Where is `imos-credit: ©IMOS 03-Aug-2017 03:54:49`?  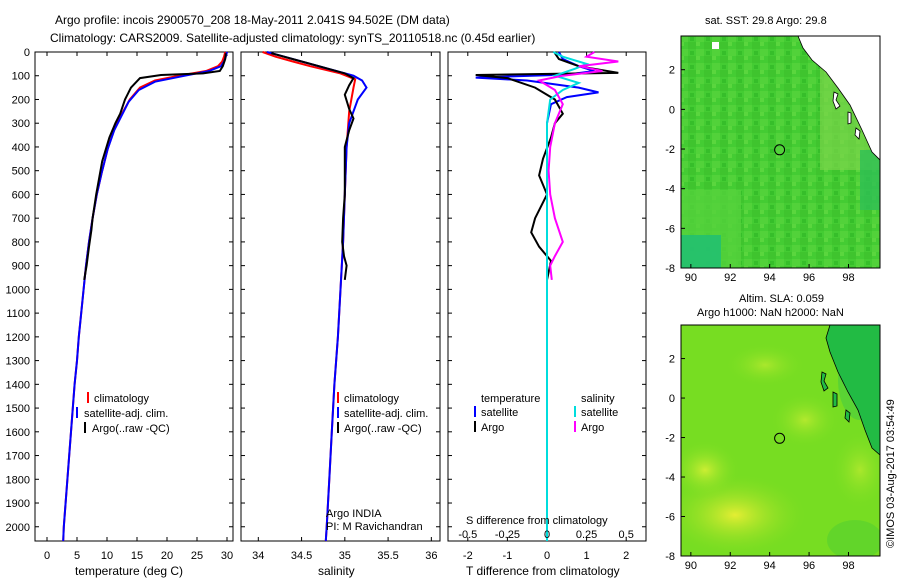 imos-credit: ©IMOS 03-Aug-2017 03:54:49 is located at coordinates (891, 473).